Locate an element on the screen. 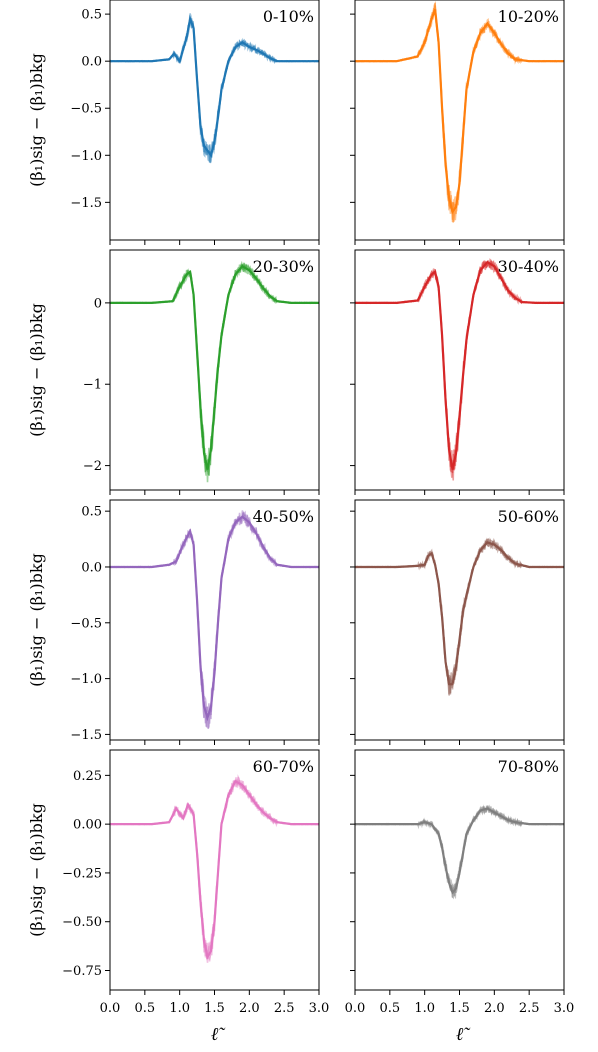  panel-20-30%: 0 −1 −2 20-30% (β₁)sig − (β₁)bkg is located at coordinates (173, 372).